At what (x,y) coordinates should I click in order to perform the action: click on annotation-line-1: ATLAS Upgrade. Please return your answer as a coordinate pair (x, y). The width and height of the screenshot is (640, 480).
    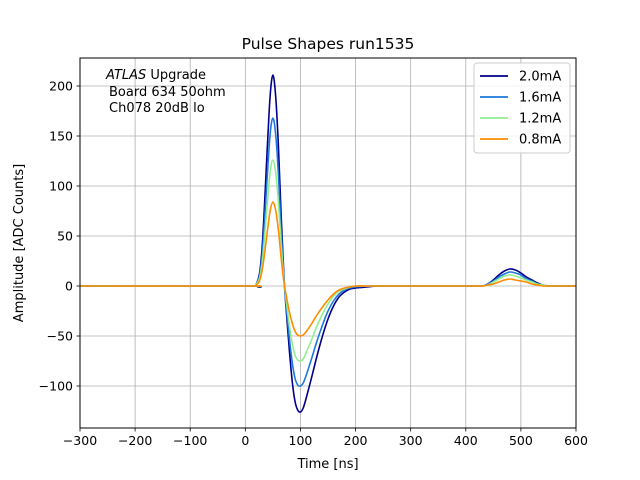
    Looking at the image, I should click on (155, 75).